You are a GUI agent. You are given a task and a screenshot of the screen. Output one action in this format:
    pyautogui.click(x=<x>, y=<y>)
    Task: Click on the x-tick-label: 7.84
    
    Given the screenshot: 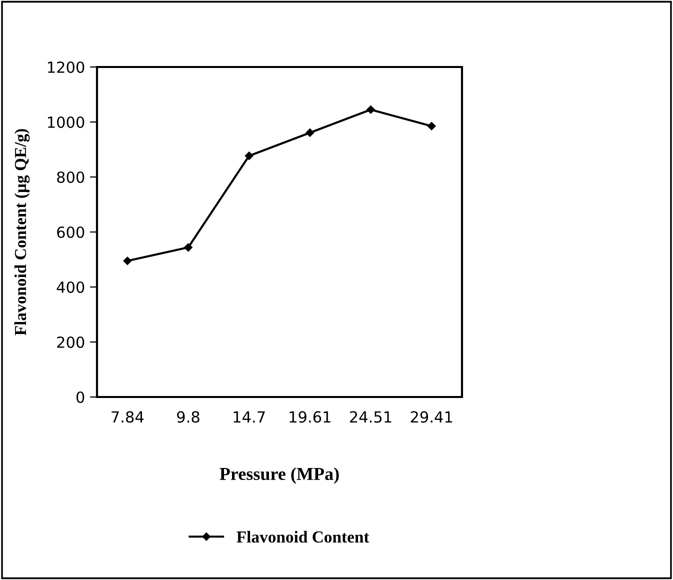 What is the action you would take?
    pyautogui.click(x=128, y=417)
    